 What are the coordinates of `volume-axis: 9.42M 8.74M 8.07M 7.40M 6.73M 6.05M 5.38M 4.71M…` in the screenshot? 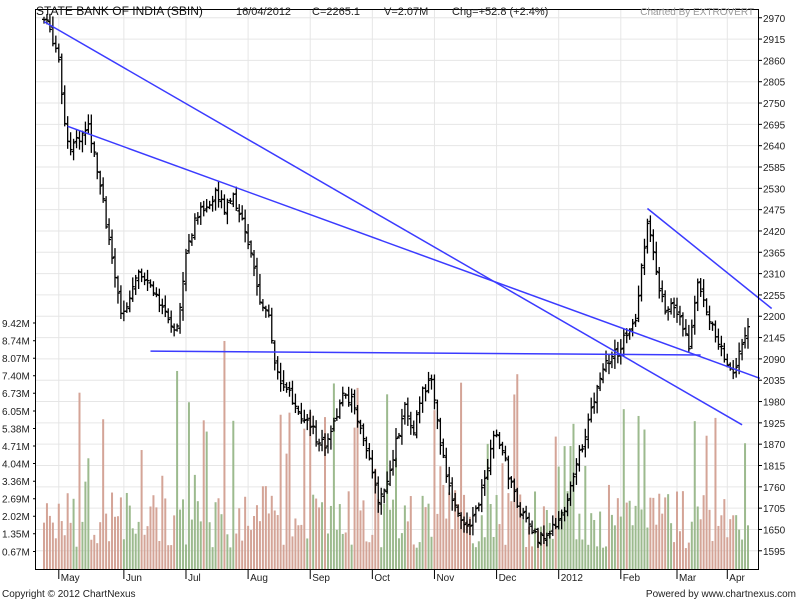 It's located at (19, 439).